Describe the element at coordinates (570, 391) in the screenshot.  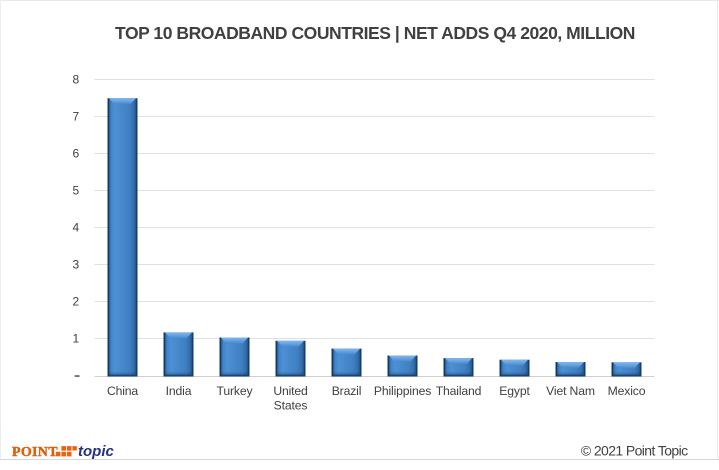
I see `svg-text: Viet Nam` at that location.